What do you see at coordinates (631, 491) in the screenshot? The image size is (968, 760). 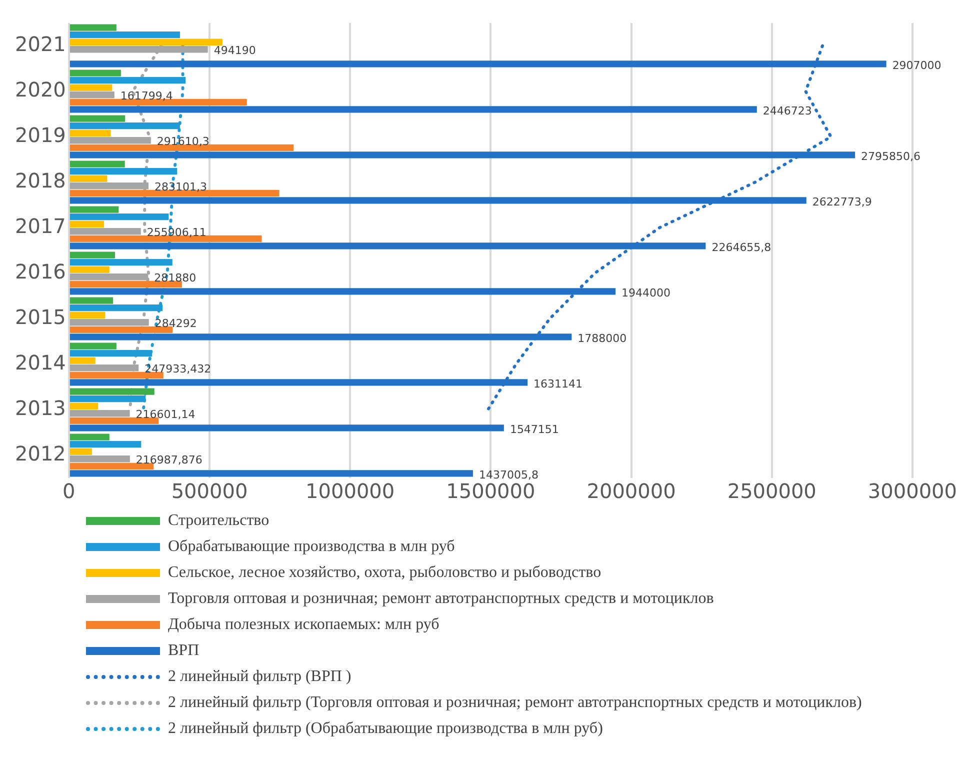 I see `x-tick-label: 2000000` at bounding box center [631, 491].